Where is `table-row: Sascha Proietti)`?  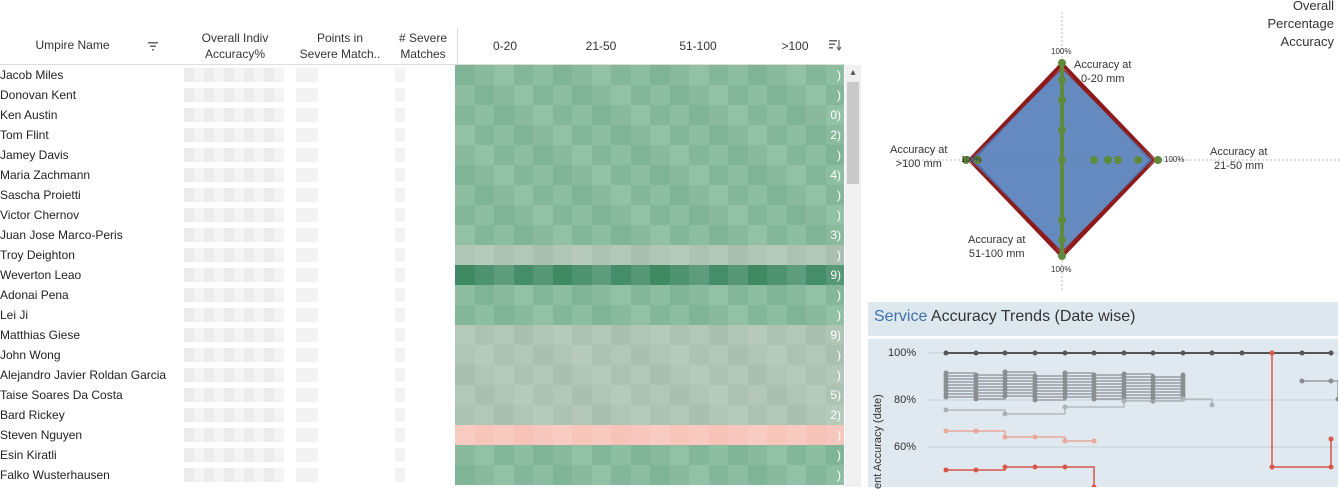 table-row: Sascha Proietti) is located at coordinates (422, 195).